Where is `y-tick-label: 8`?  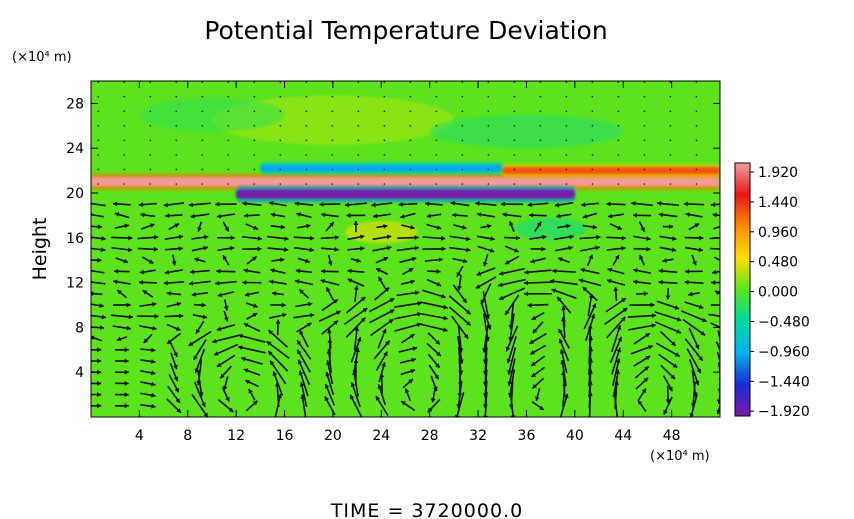 y-tick-label: 8 is located at coordinates (79, 328).